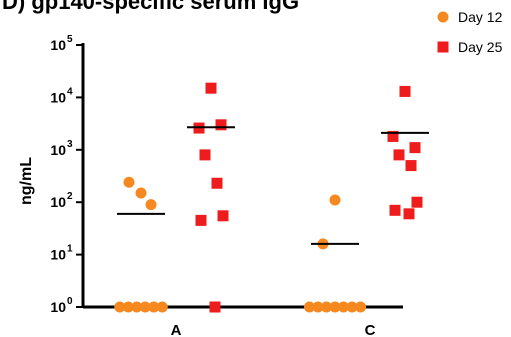 This screenshot has height=337, width=511. What do you see at coordinates (70, 301) in the screenshot?
I see `y-tick-exponent: 0` at bounding box center [70, 301].